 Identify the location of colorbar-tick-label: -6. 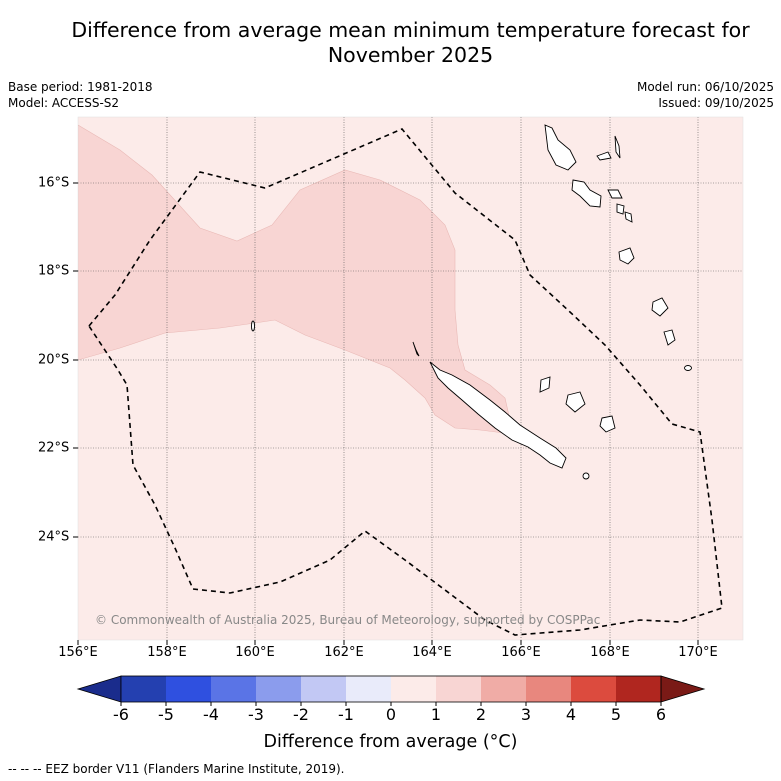
(121, 714).